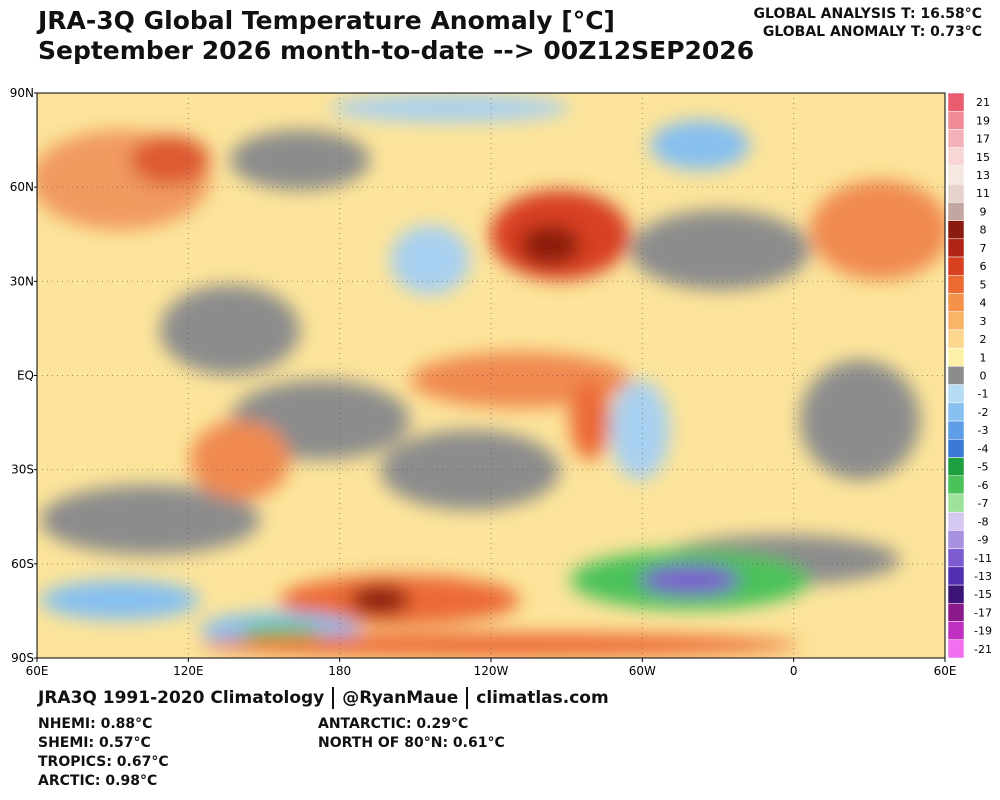 The image size is (1000, 800). What do you see at coordinates (983, 339) in the screenshot?
I see `colorbar-label: 2` at bounding box center [983, 339].